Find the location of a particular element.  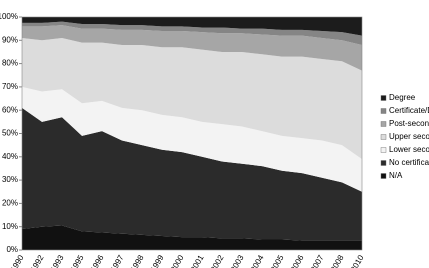

x-tick-label: 1998 is located at coordinates (137, 260).